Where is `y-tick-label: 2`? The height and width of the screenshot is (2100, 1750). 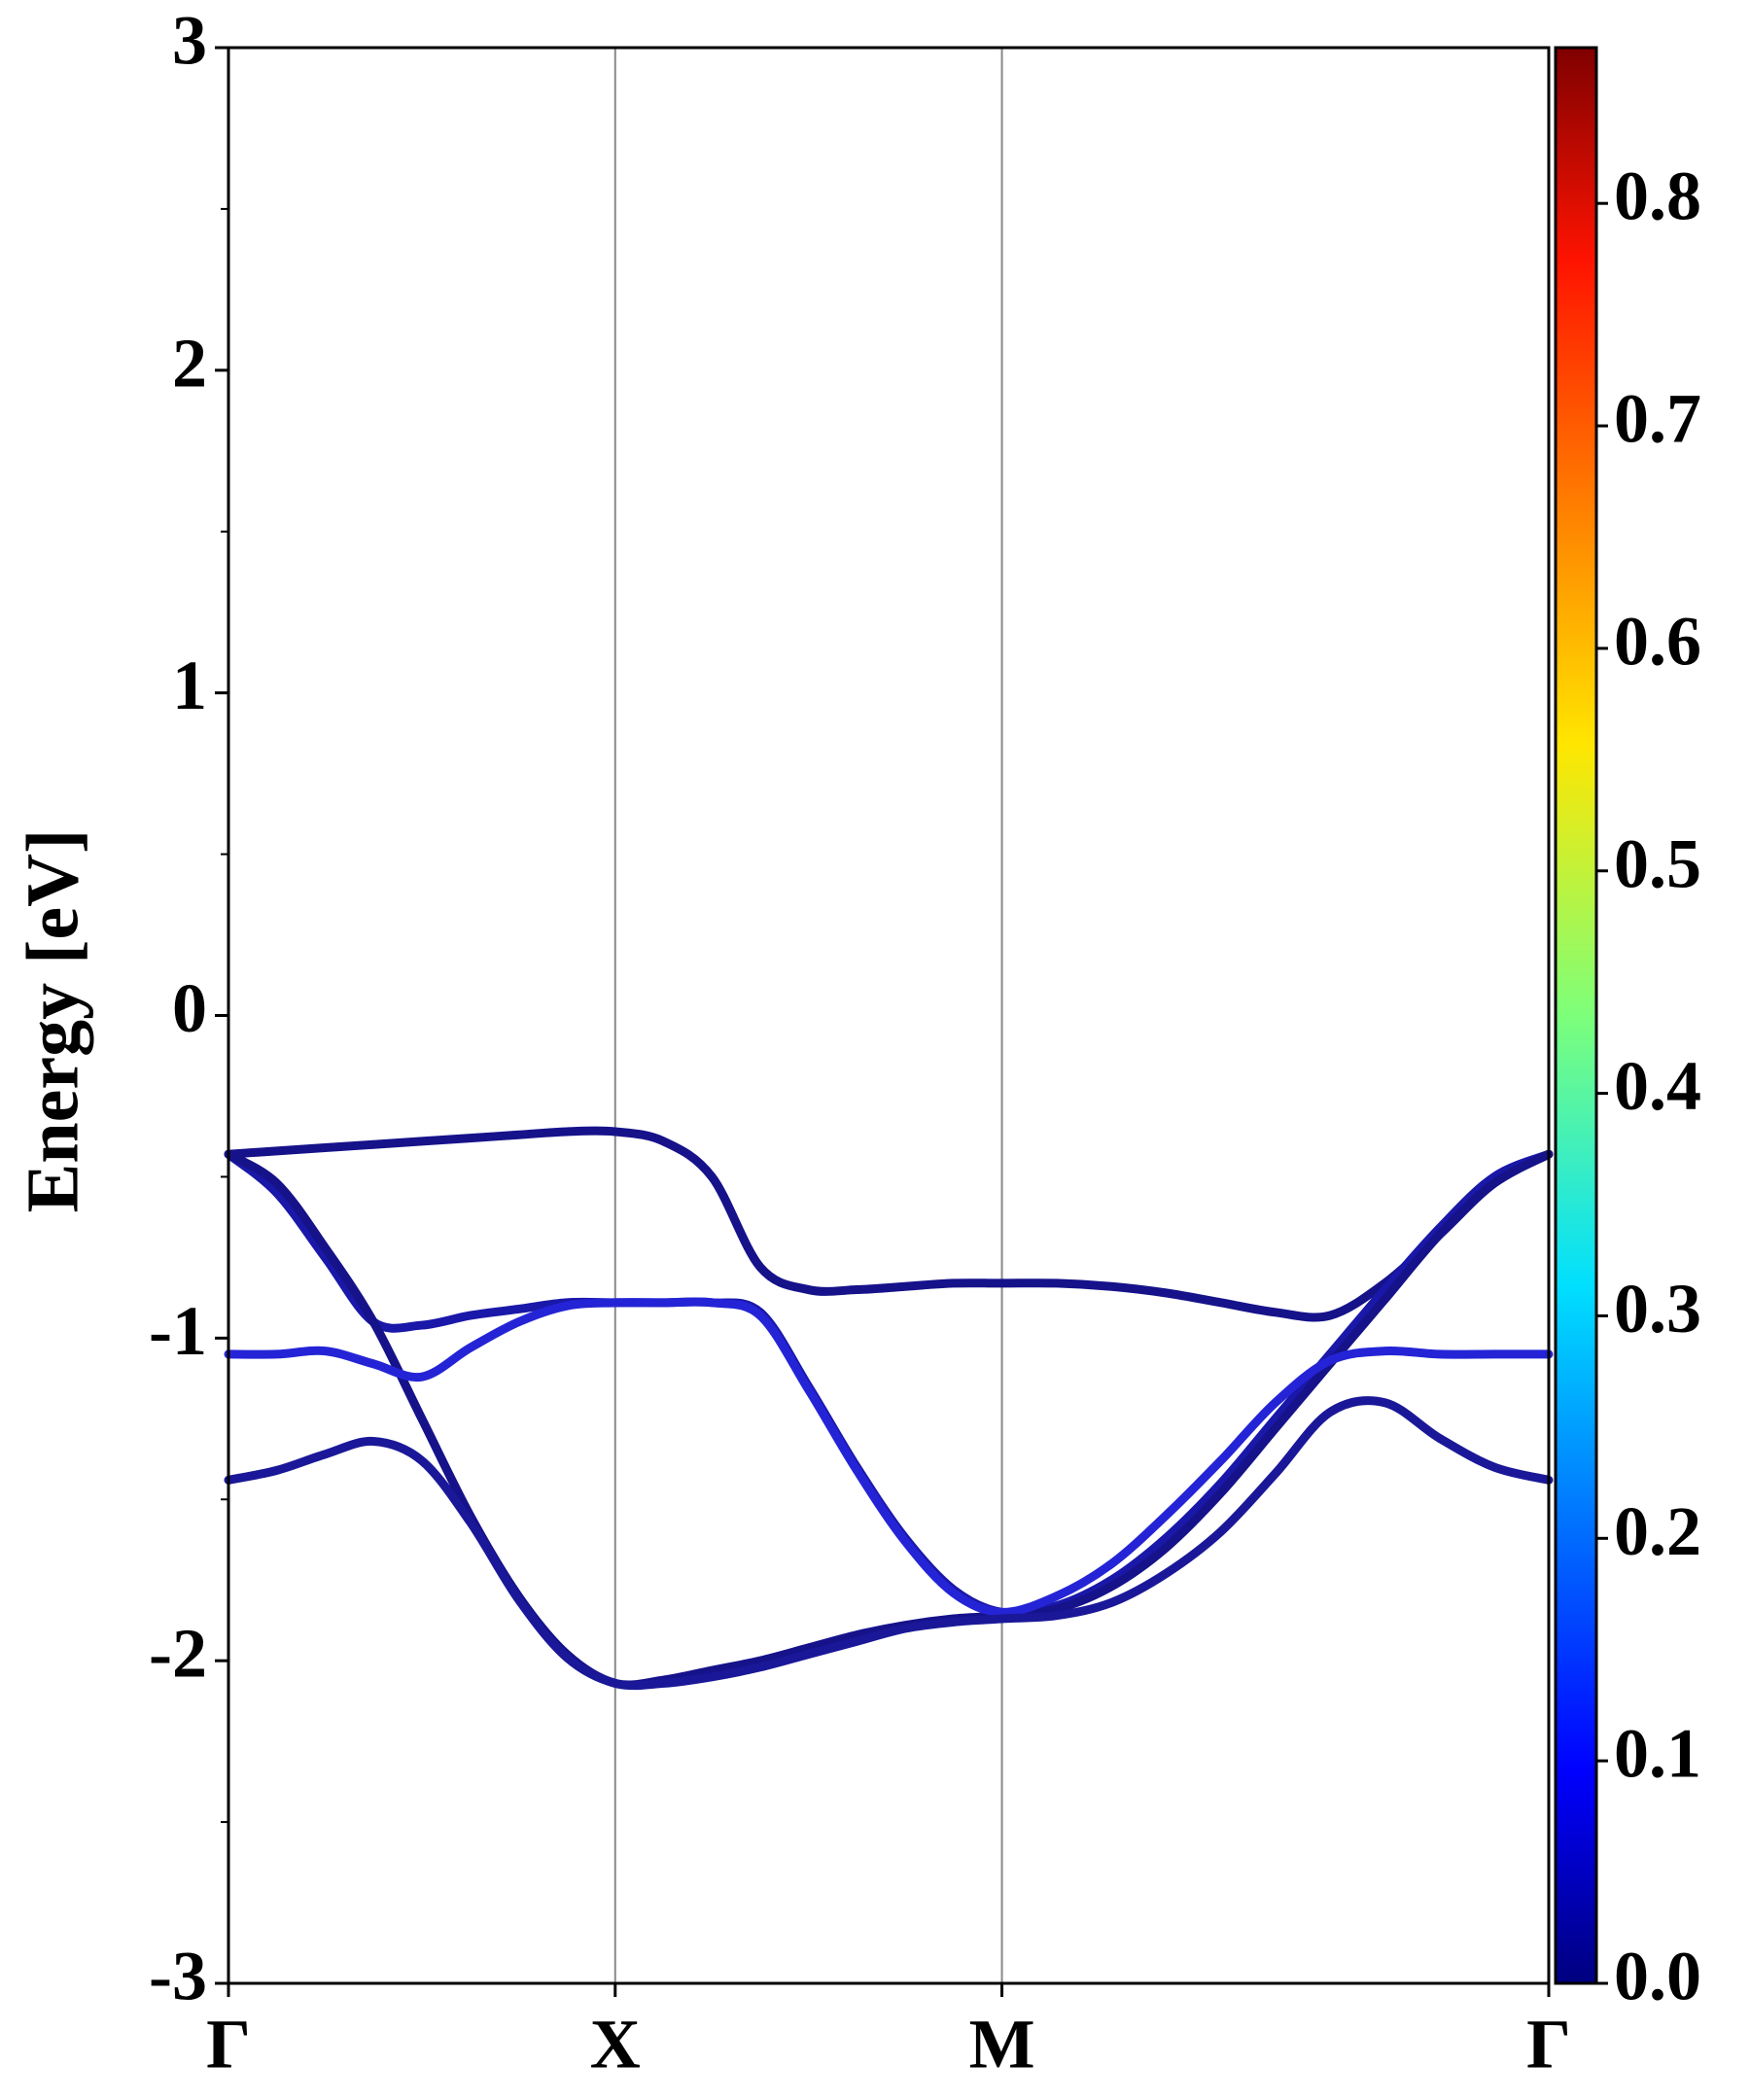 y-tick-label: 2 is located at coordinates (189, 363).